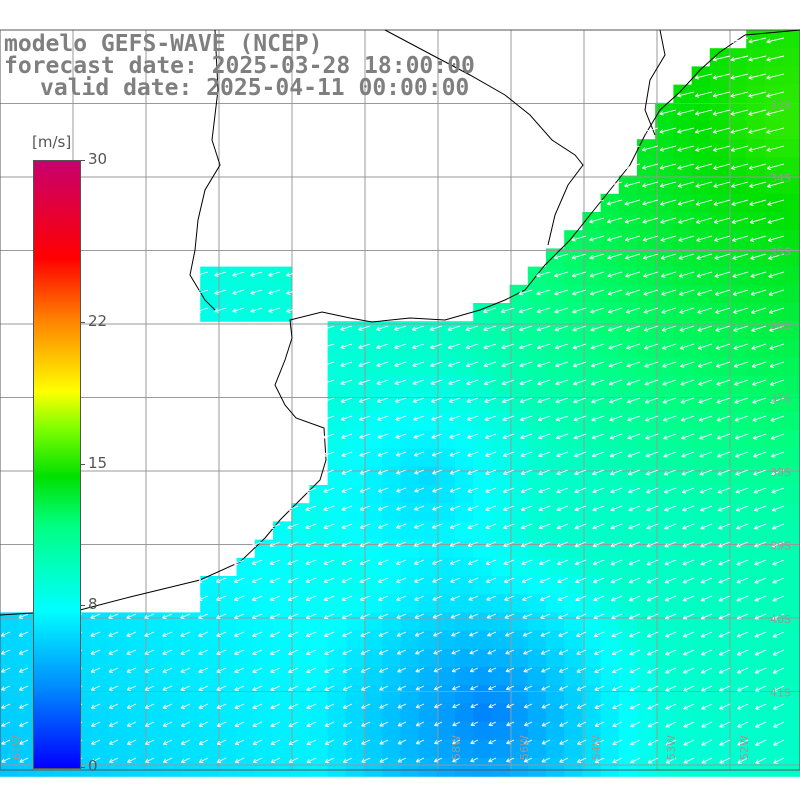 The width and height of the screenshot is (800, 800). I want to click on longitude-label: 52W, so click(744, 747).